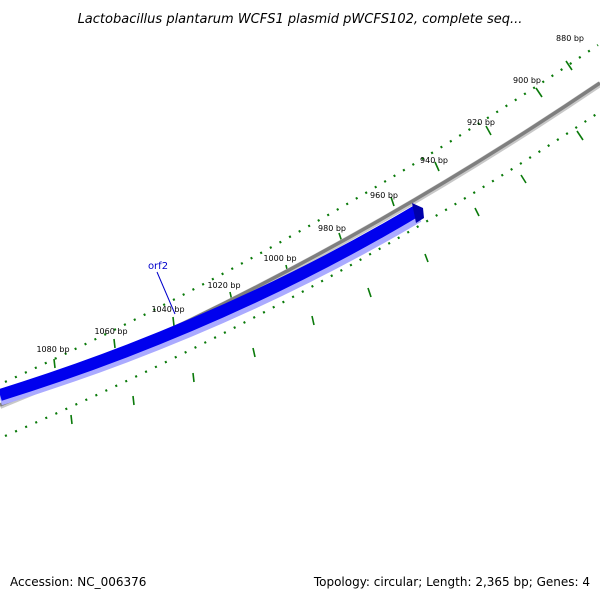 This screenshot has height=600, width=600. I want to click on accession-label: Accession: NC_006376, so click(78, 582).